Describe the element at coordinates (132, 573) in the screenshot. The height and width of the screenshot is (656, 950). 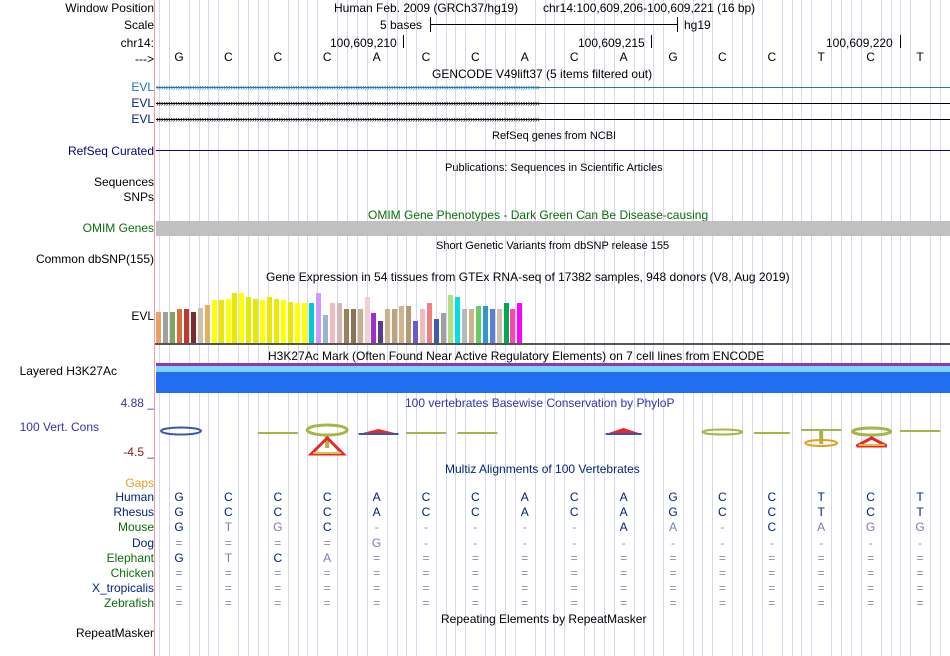
I see `species-label-chicken: Chicken` at that location.